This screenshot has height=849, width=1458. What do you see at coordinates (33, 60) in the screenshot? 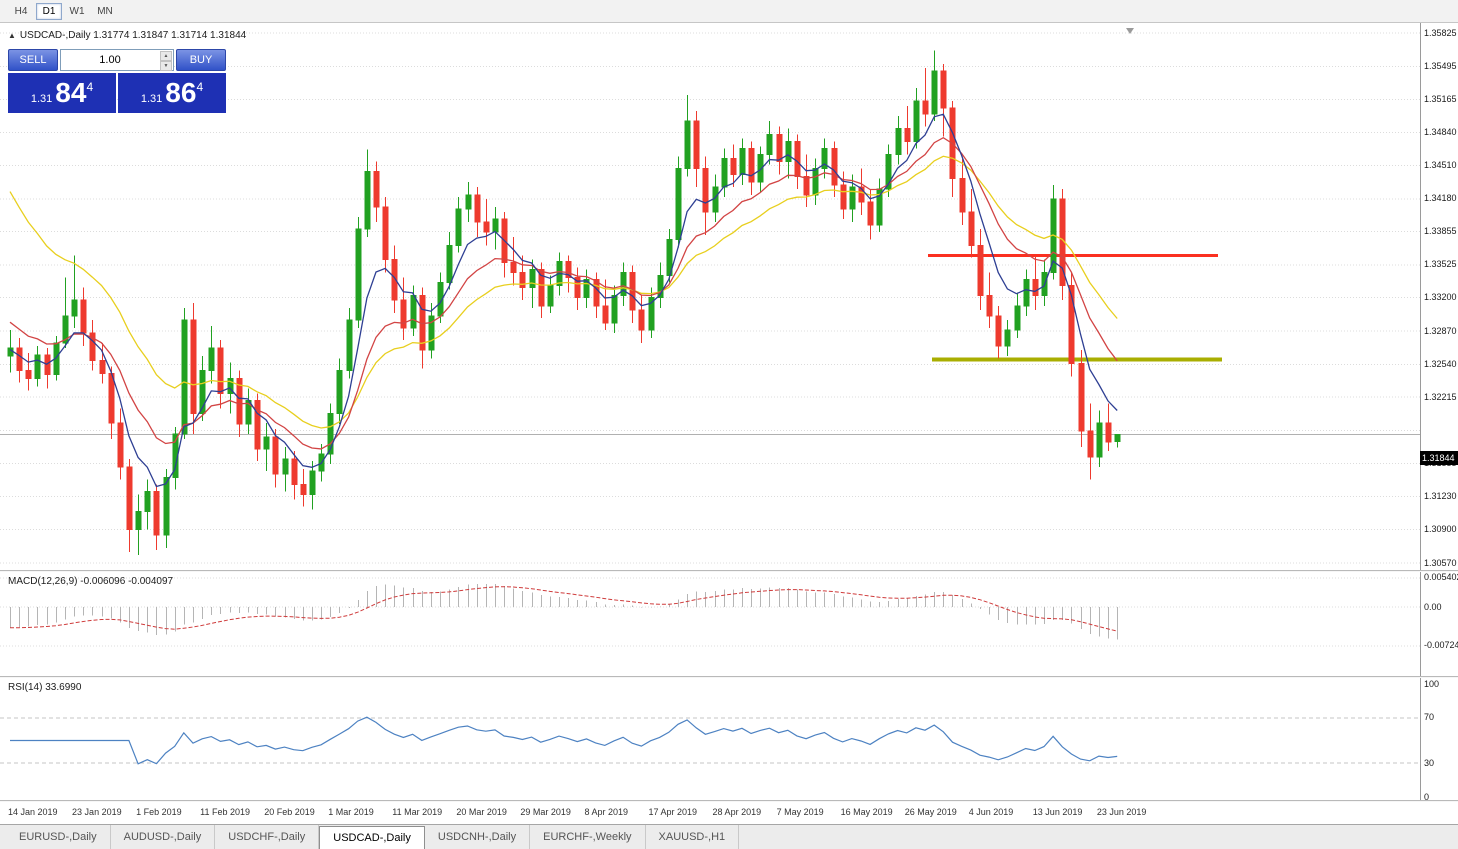
I see `sell-button: SELL` at bounding box center [33, 60].